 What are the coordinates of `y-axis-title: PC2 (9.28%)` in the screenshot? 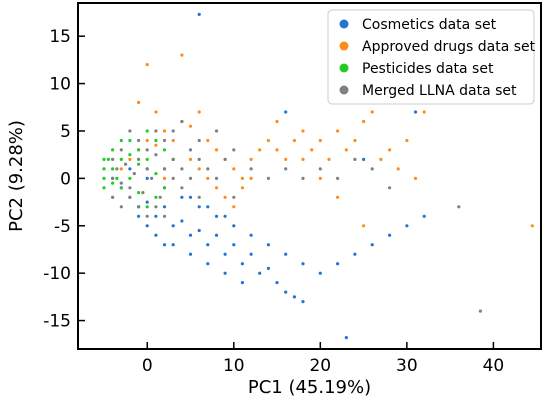 It's located at (16, 176).